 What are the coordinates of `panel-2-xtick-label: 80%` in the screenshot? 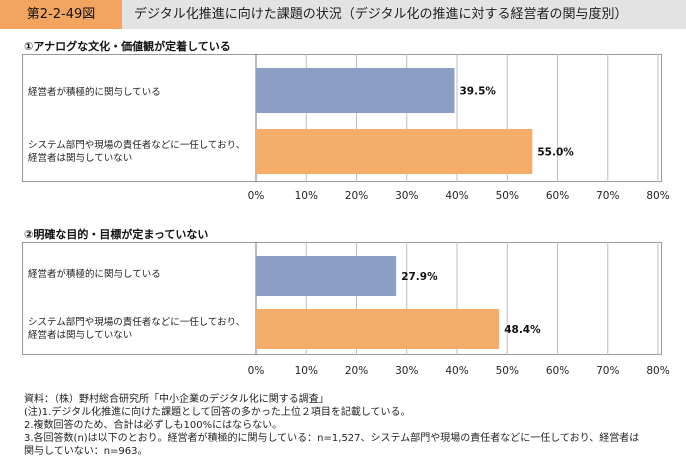 It's located at (657, 371).